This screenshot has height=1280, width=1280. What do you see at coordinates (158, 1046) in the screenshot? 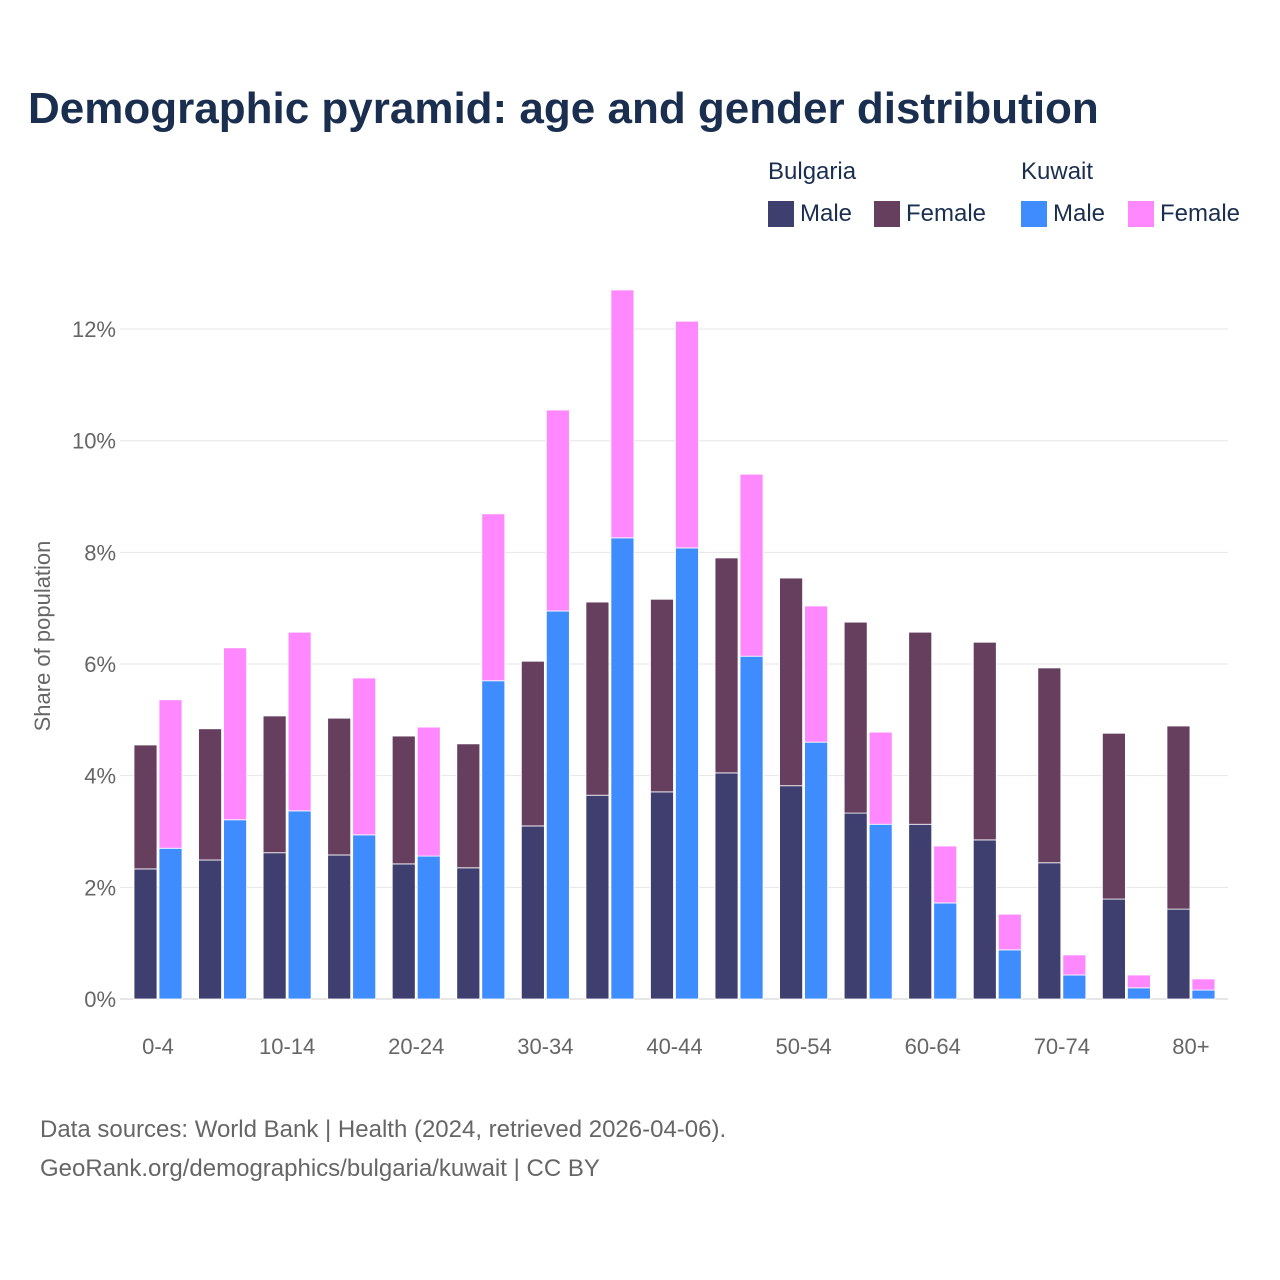
I see `x-tick-label: 0-4` at bounding box center [158, 1046].